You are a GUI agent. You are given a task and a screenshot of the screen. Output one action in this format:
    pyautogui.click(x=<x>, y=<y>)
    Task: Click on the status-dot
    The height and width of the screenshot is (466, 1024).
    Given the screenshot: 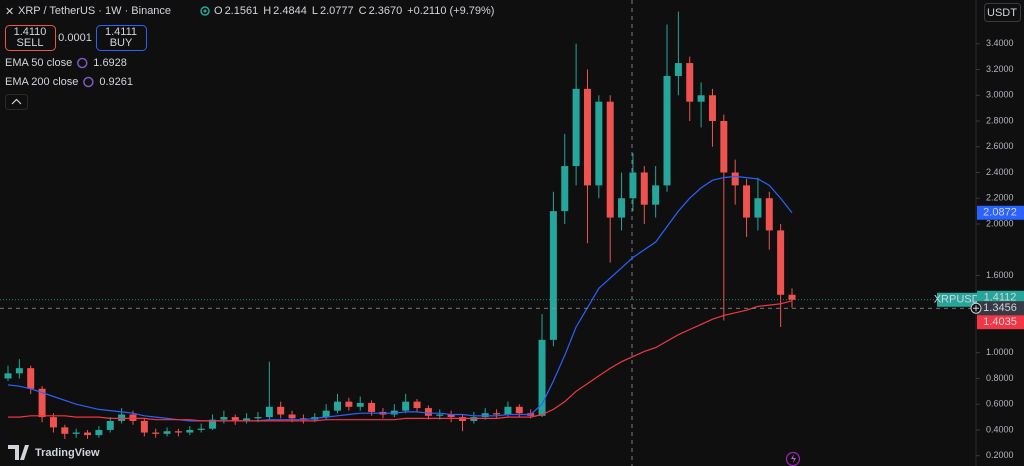 What is the action you would take?
    pyautogui.click(x=205, y=11)
    